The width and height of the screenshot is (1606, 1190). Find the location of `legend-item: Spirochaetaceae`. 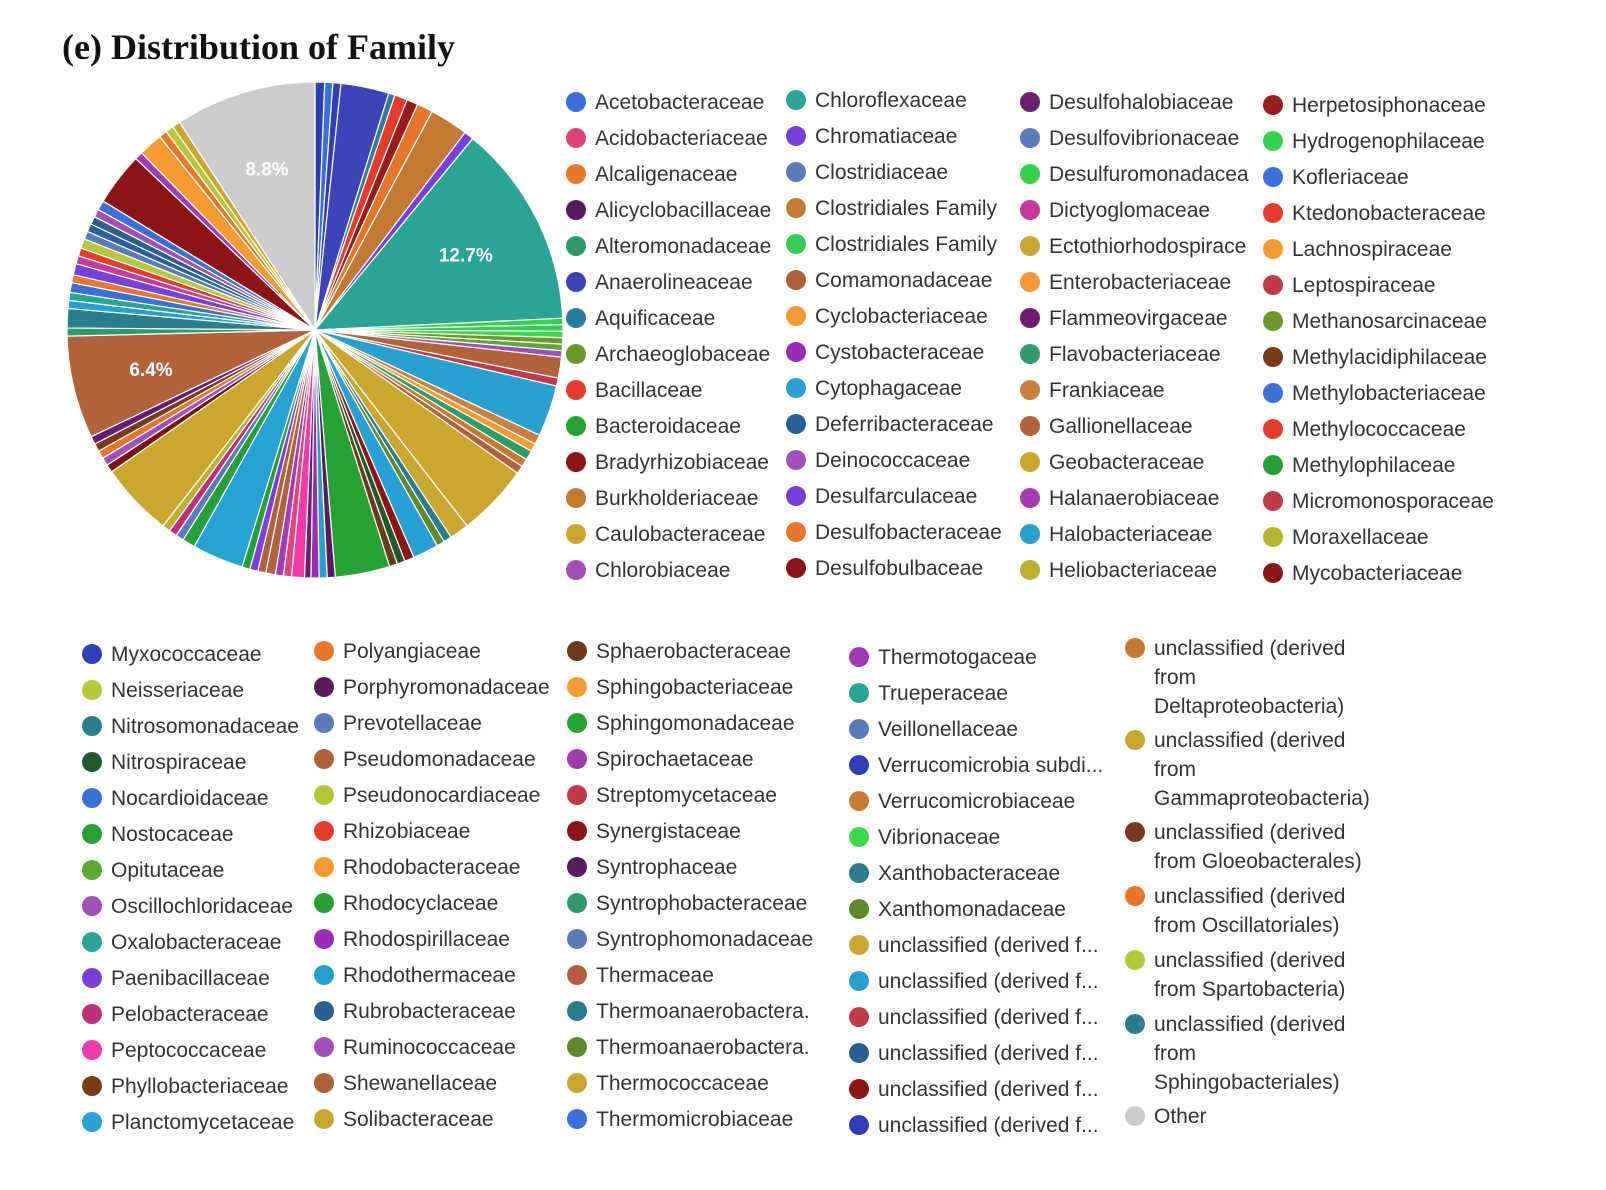

legend-item: Spirochaetaceae is located at coordinates (660, 759).